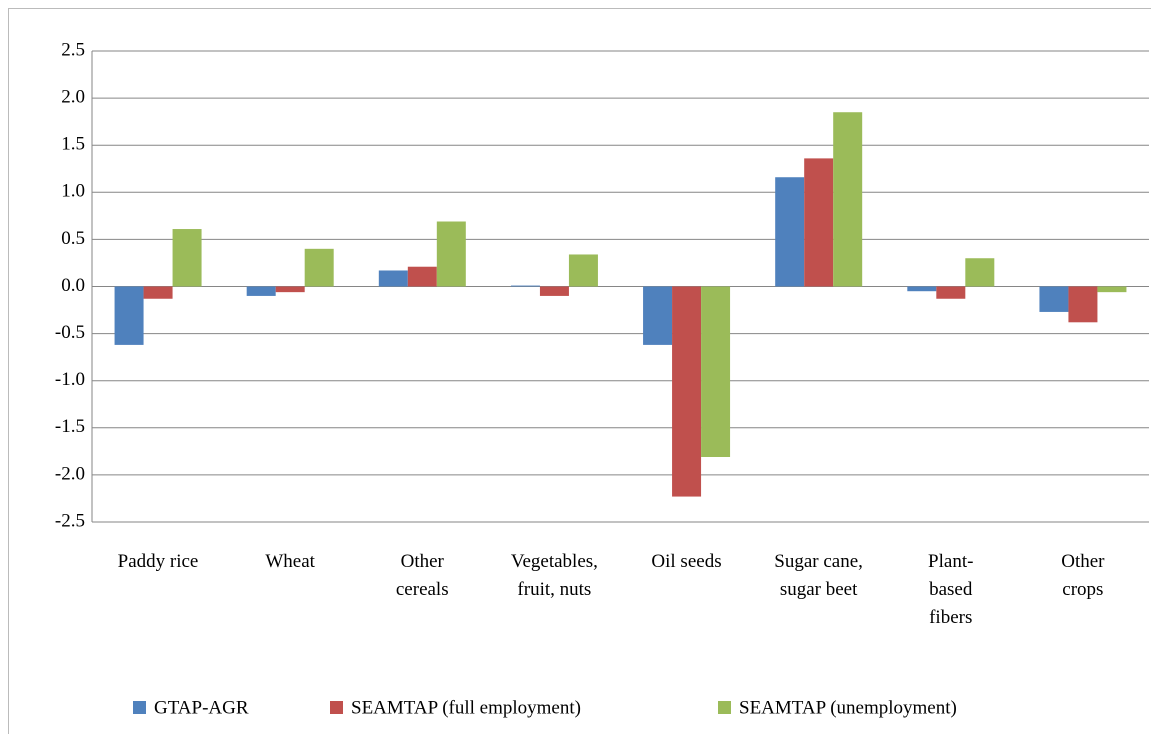  I want to click on x-tick-label: Other cereals, so click(422, 575).